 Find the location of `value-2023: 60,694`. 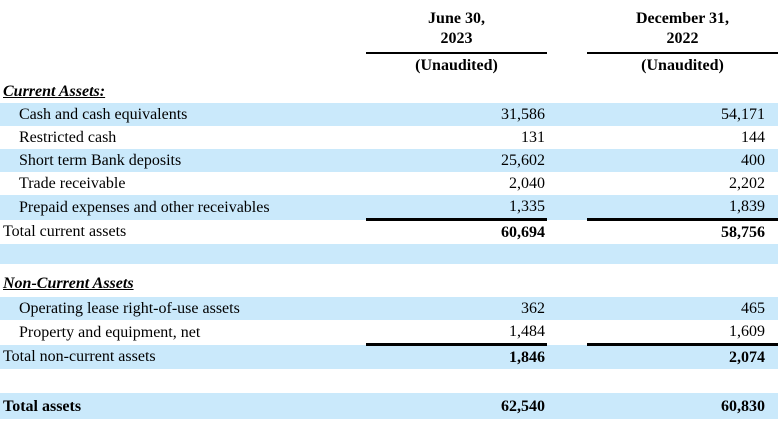

value-2023: 60,694 is located at coordinates (523, 232).